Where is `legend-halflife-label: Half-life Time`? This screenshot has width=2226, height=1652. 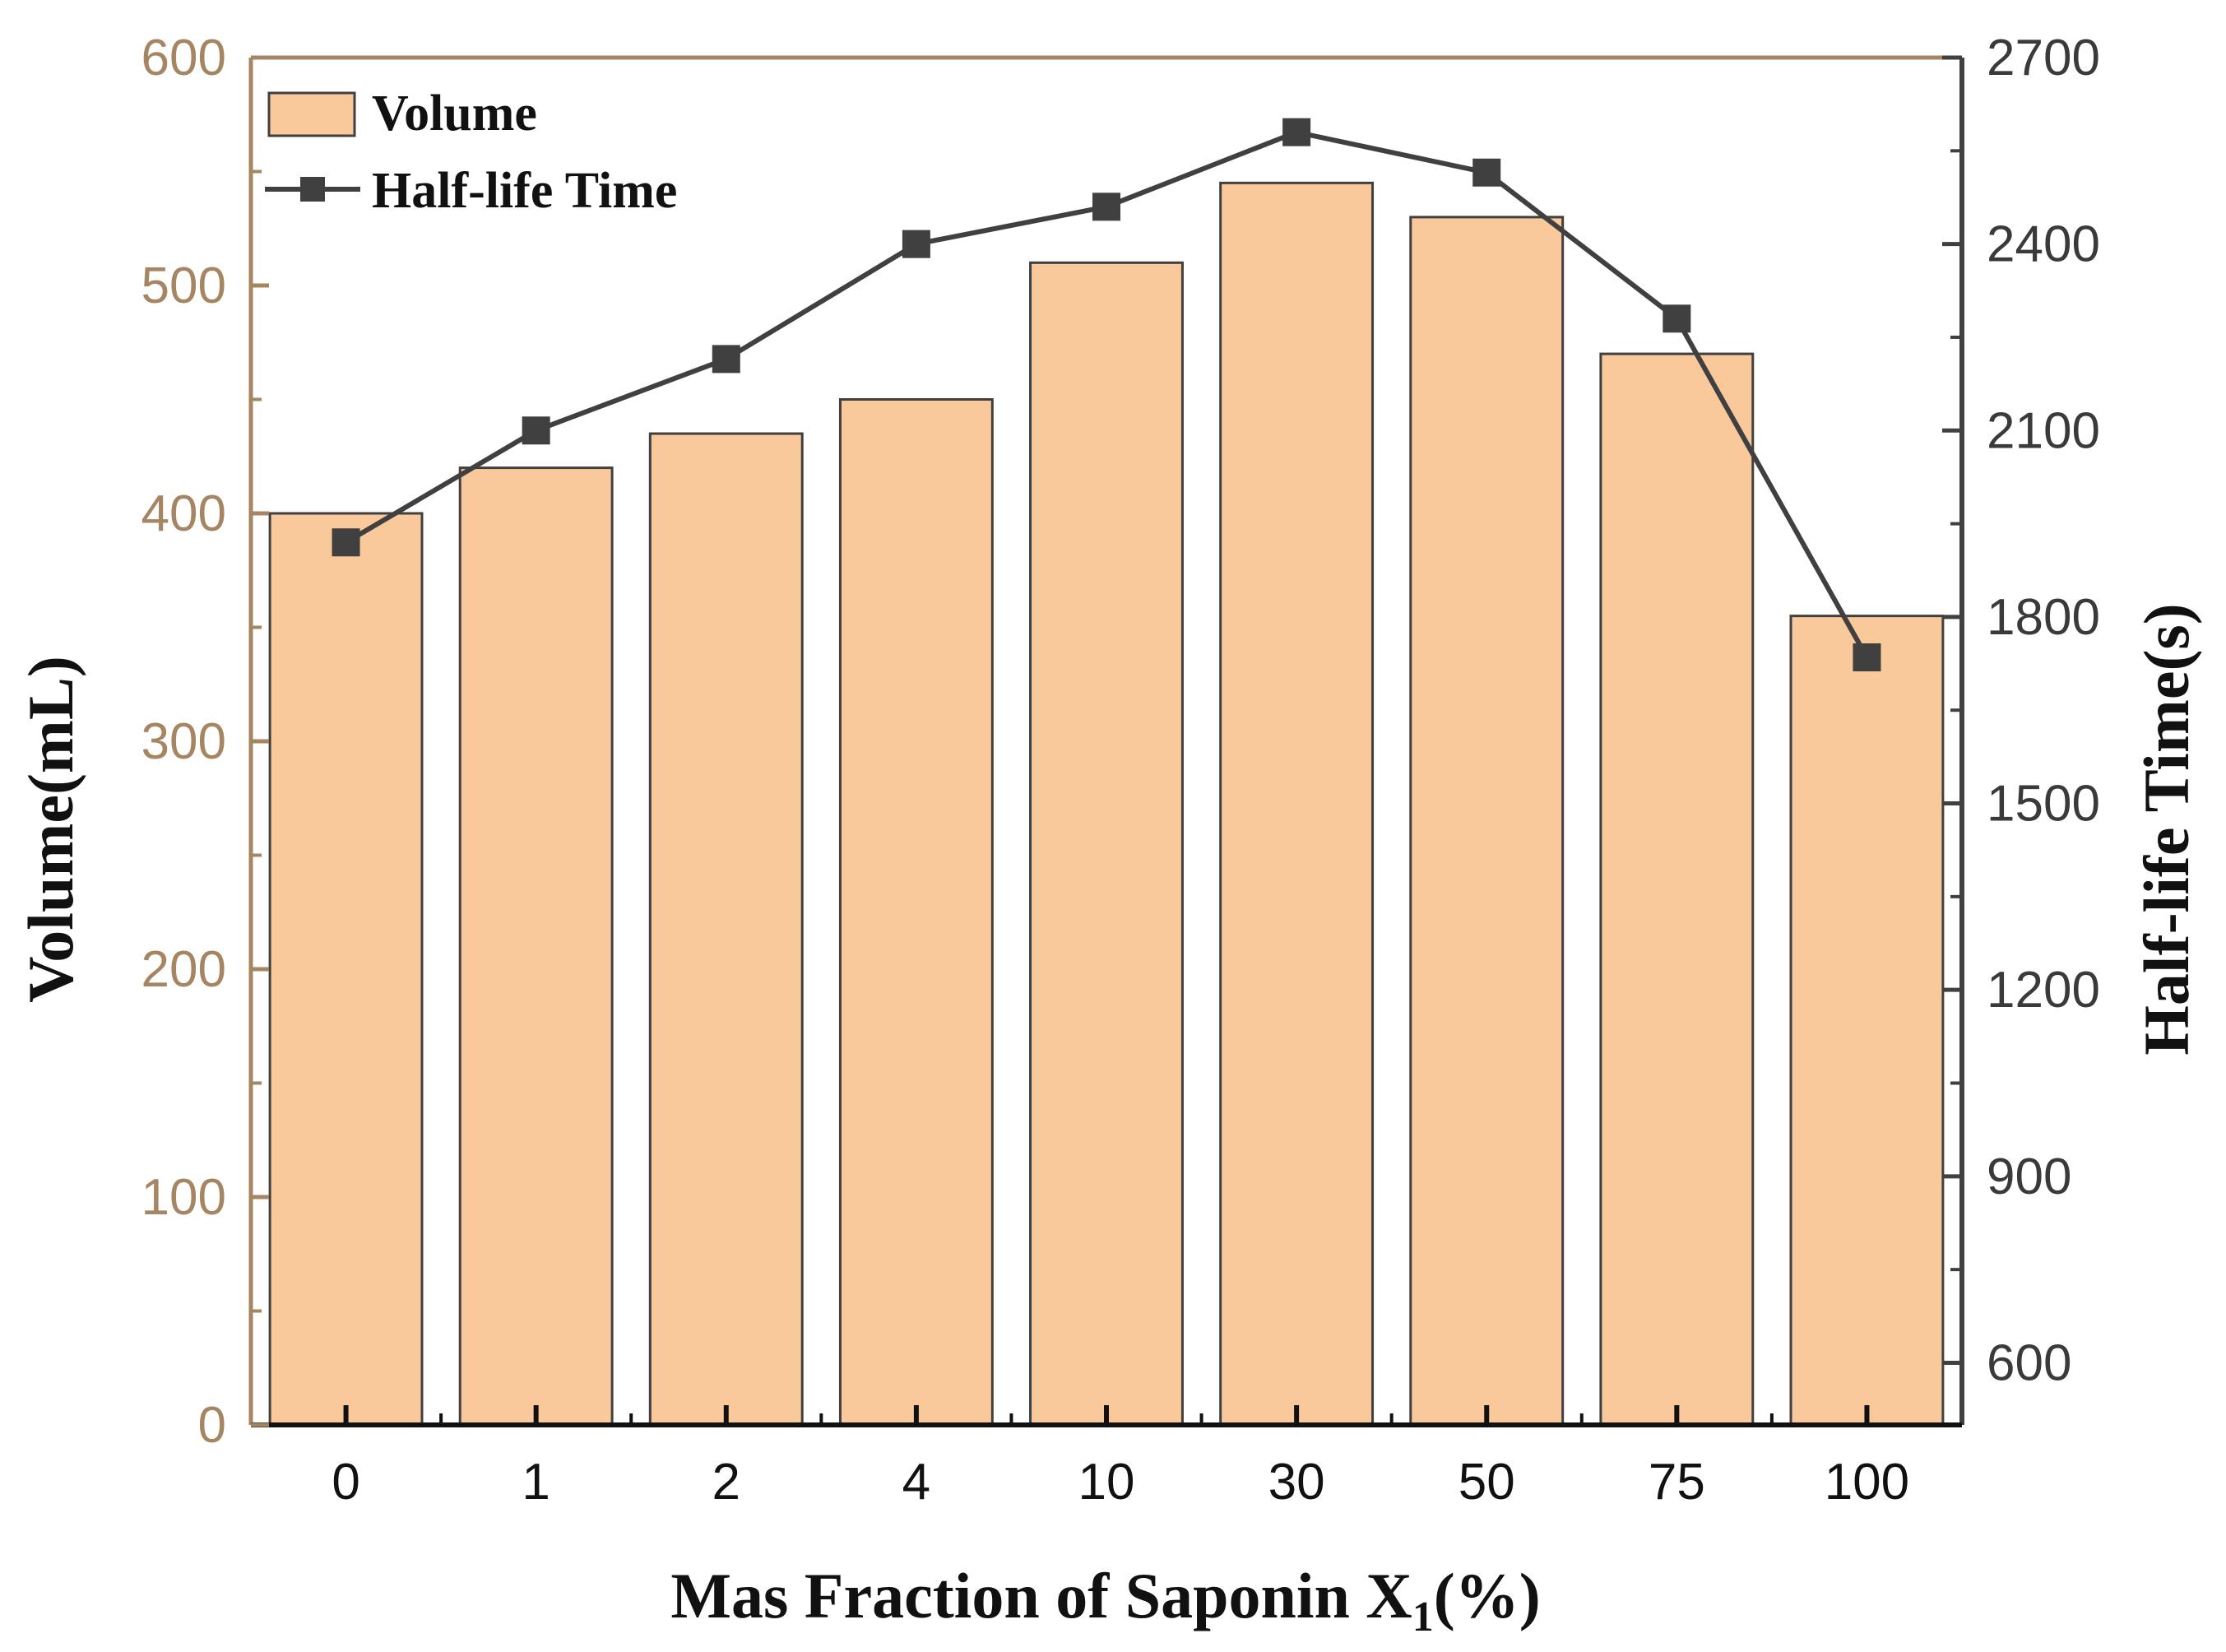 legend-halflife-label: Half-life Time is located at coordinates (524, 191).